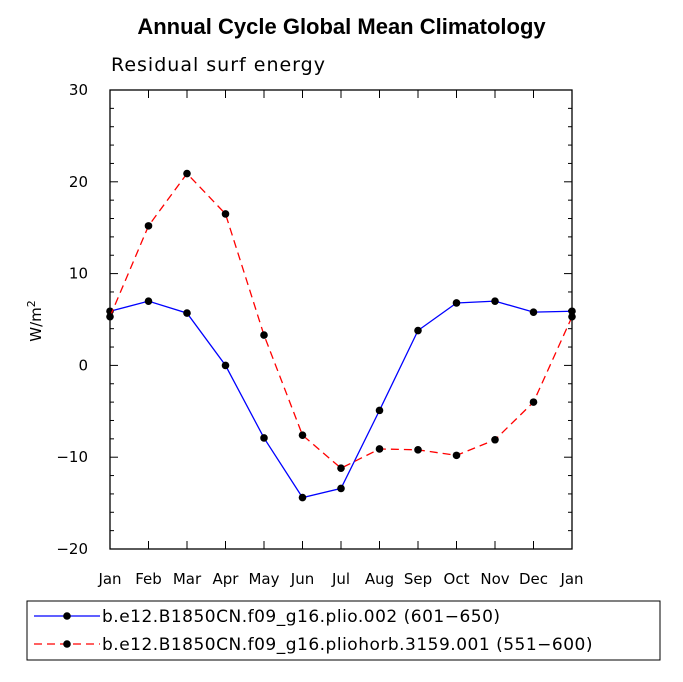  I want to click on y-tick-label: 0, so click(83, 365).